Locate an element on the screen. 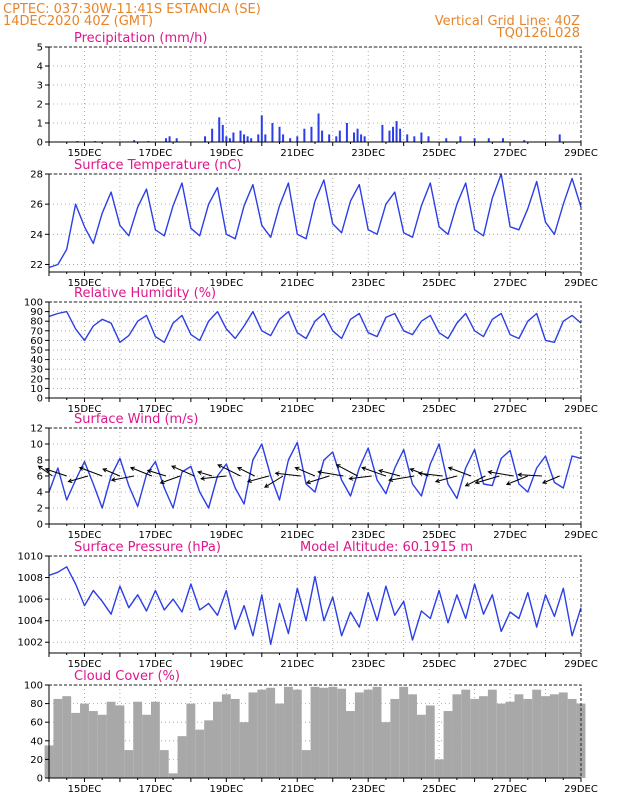 This screenshot has height=800, width=618. pressure-ytick-label: 1006 is located at coordinates (30, 600).